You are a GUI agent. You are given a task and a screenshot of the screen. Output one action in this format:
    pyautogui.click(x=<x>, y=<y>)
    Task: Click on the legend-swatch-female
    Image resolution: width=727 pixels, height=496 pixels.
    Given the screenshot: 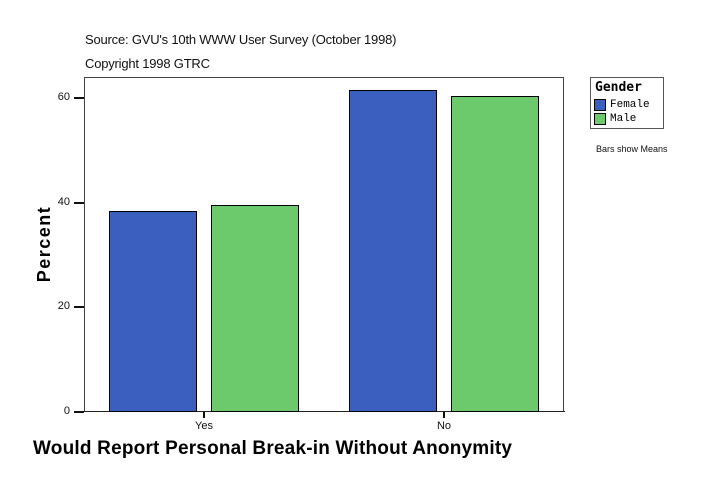 What is the action you would take?
    pyautogui.click(x=600, y=105)
    